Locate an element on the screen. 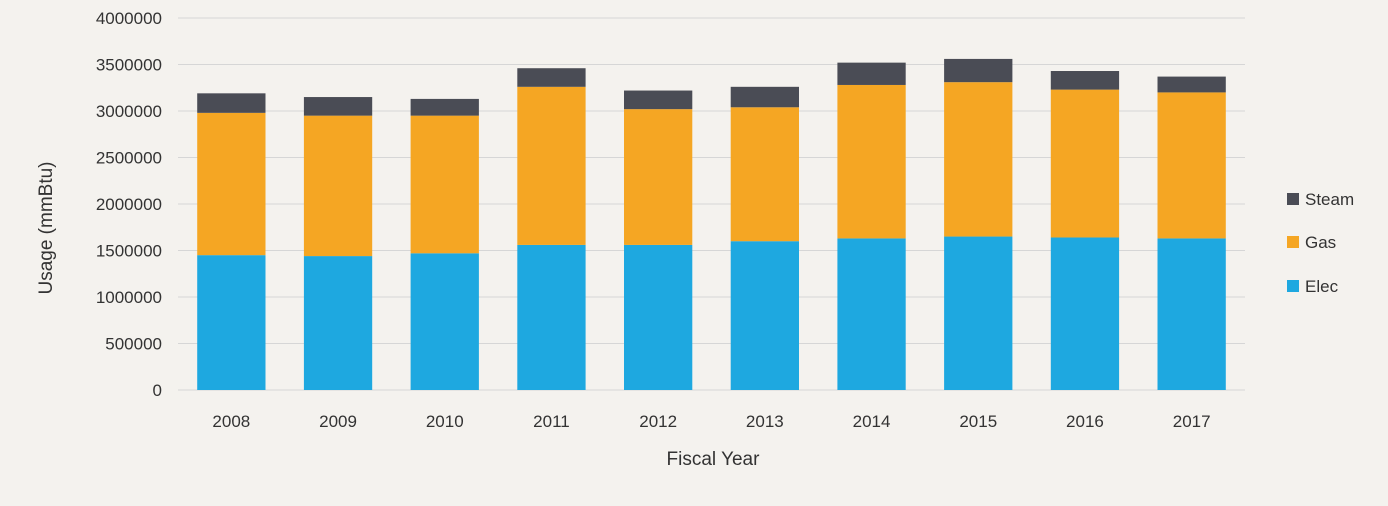 The image size is (1388, 506). x-tick-label: 2012 is located at coordinates (658, 421).